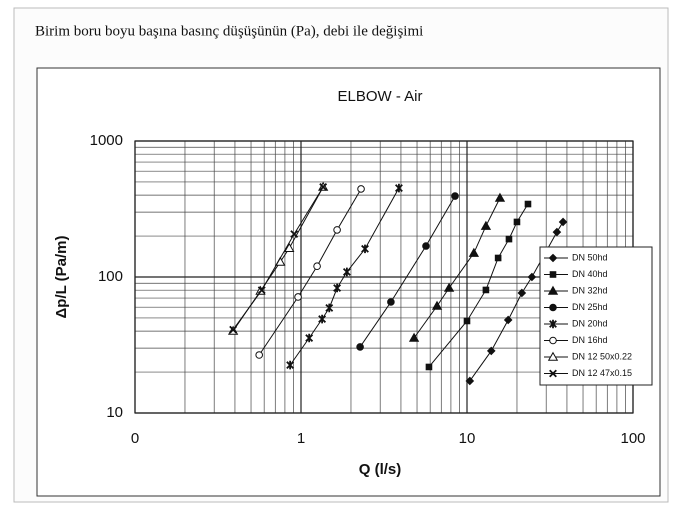 The width and height of the screenshot is (683, 509). What do you see at coordinates (380, 469) in the screenshot?
I see `x-axis-label: Q (l/s)` at bounding box center [380, 469].